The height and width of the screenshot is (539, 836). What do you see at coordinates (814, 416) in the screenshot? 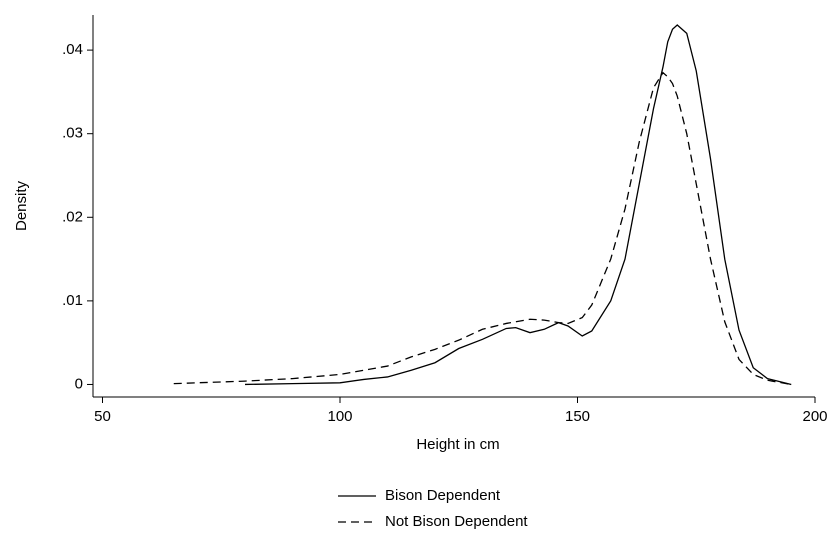
I see `x-tick-label: 200` at bounding box center [814, 416].